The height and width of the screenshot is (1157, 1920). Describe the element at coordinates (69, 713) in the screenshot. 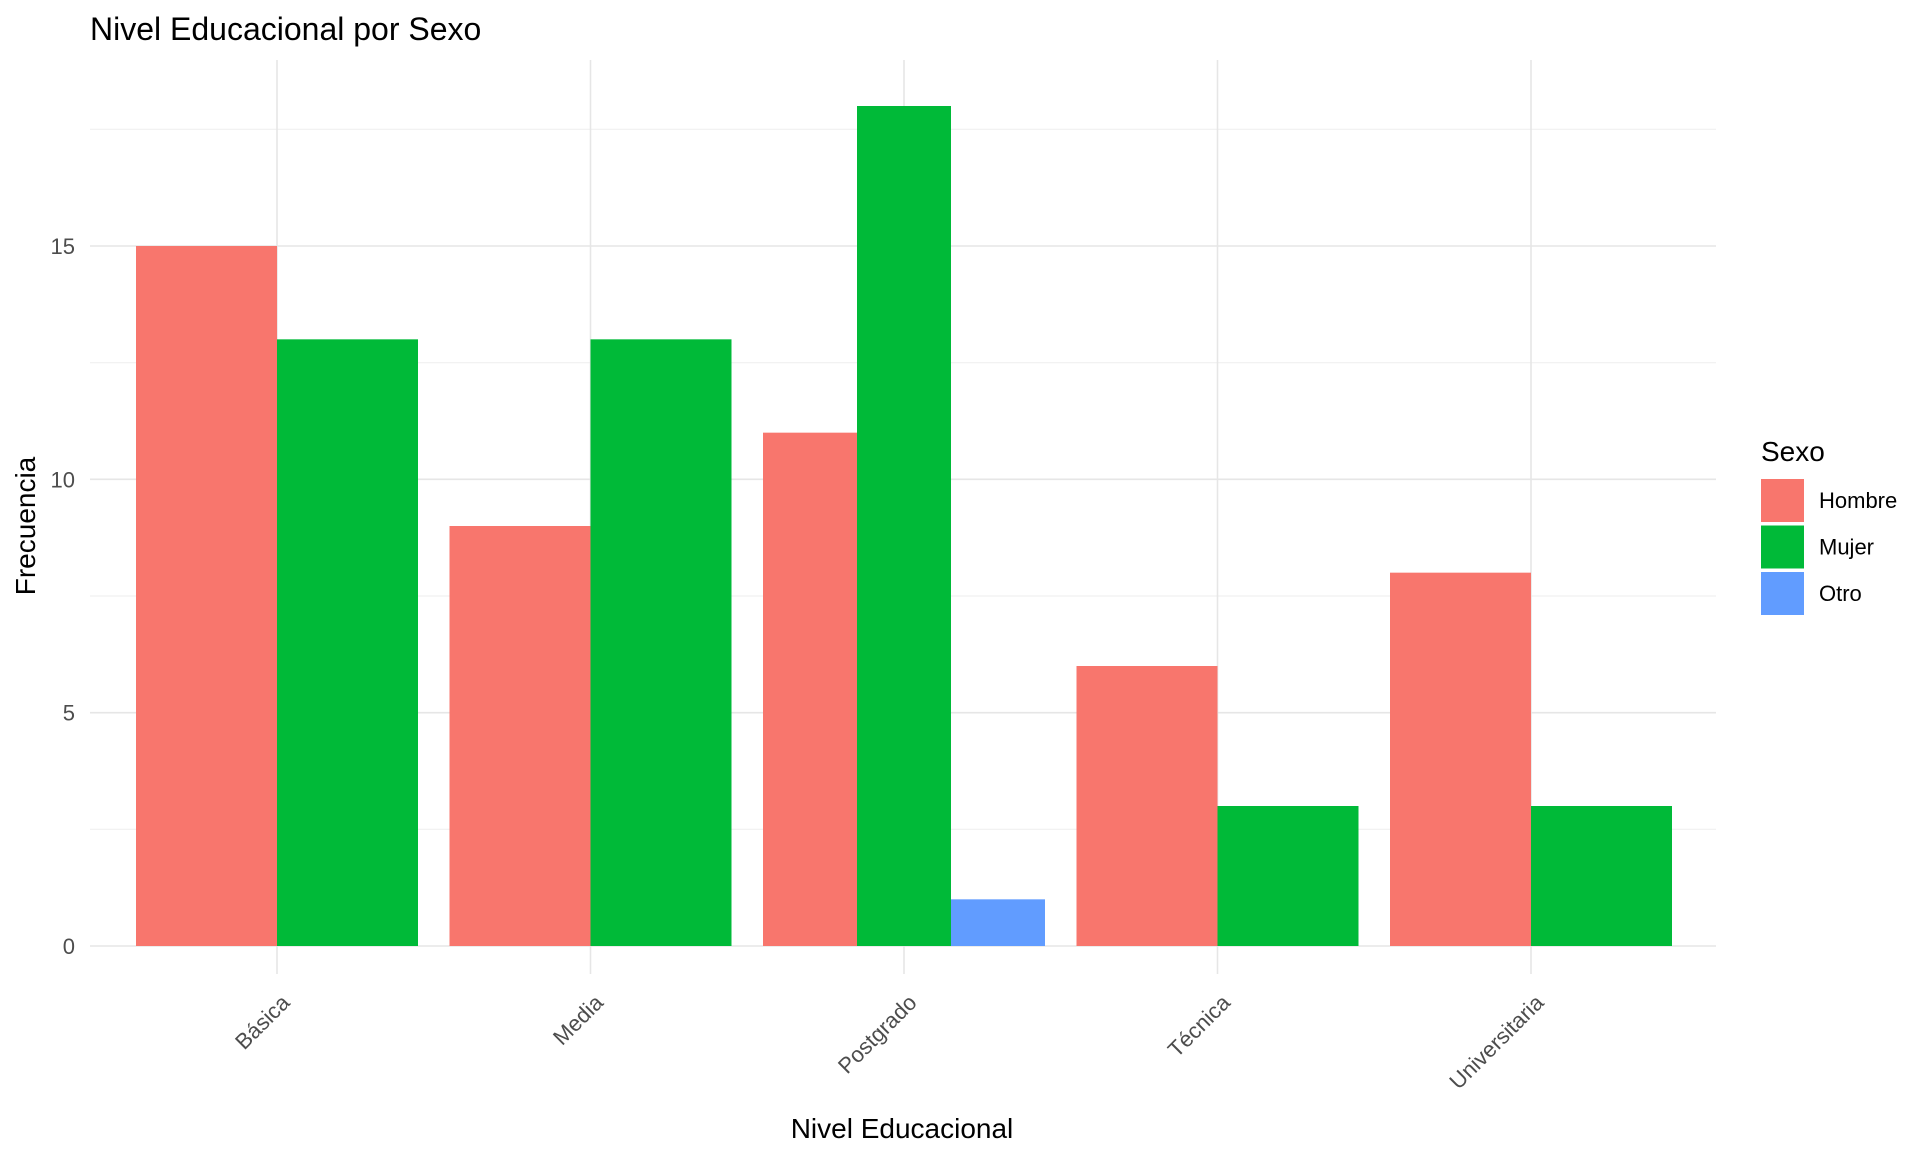

I see `y-tick-label: 5` at that location.